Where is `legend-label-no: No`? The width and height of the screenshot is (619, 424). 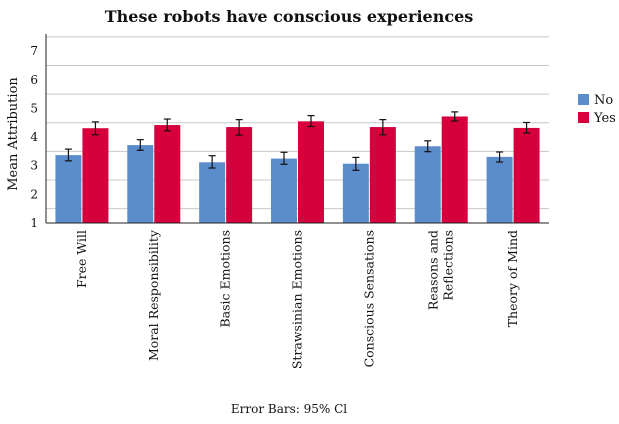 legend-label-no: No is located at coordinates (603, 100).